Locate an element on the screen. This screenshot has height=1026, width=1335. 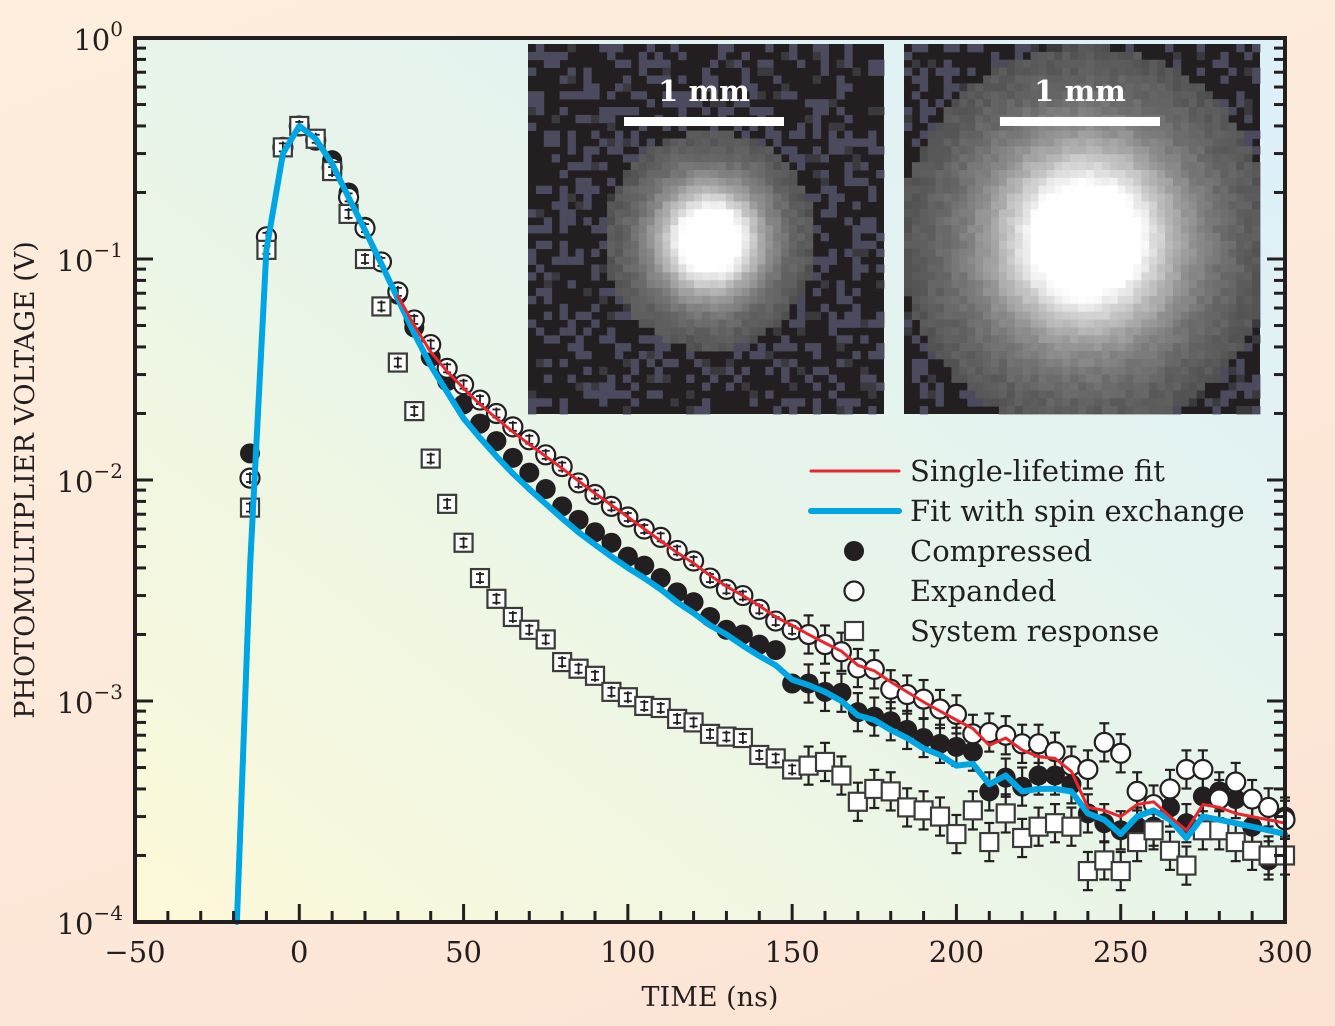
legend-label: Fit with spin exchange is located at coordinates (1077, 511).